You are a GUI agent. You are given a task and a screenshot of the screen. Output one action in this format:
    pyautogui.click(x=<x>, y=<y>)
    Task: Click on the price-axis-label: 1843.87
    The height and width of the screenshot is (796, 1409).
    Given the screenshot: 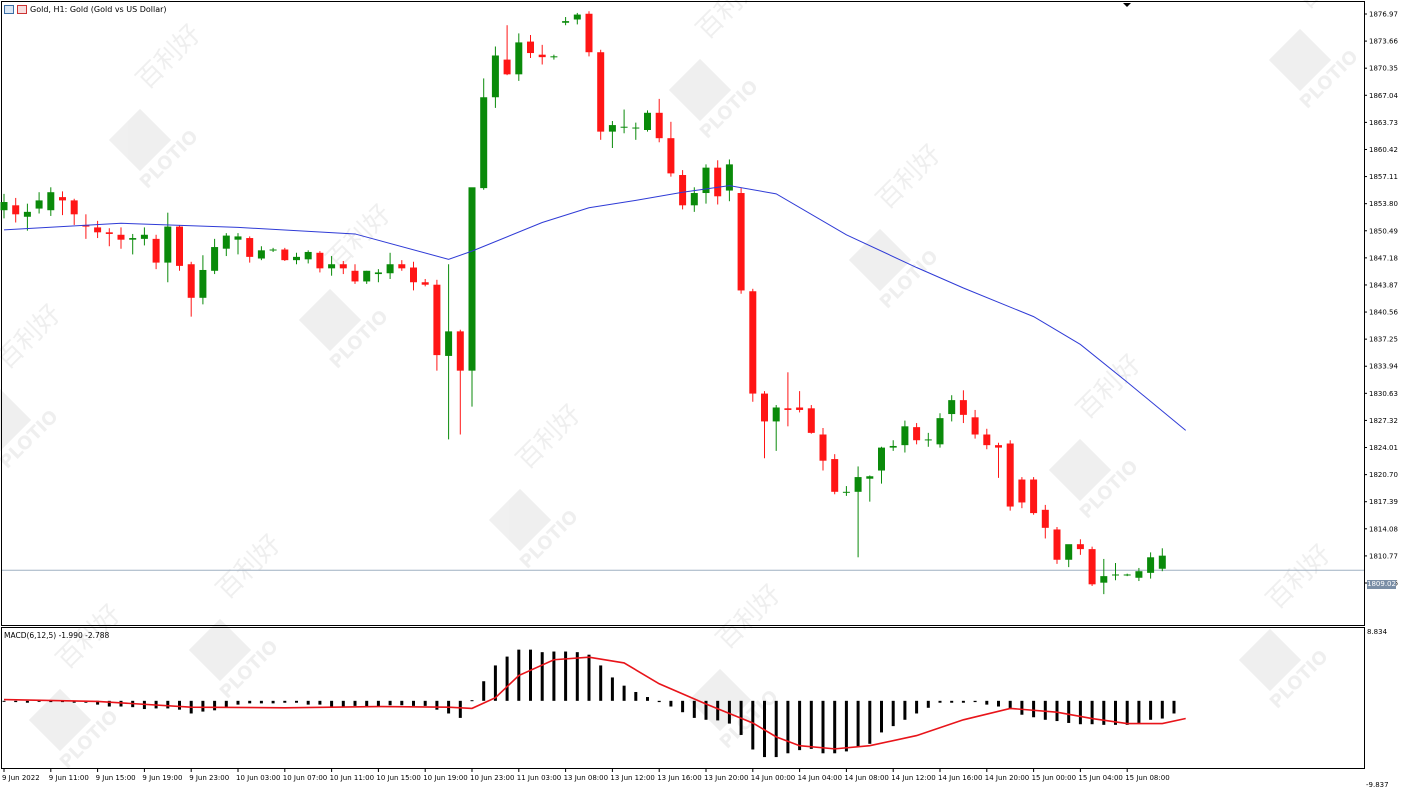 What is the action you would take?
    pyautogui.click(x=1383, y=285)
    